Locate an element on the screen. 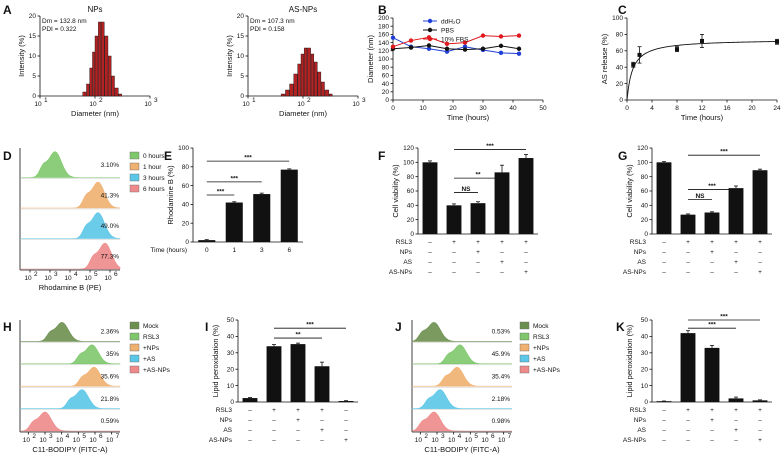  panel-label-h: H is located at coordinates (7, 327).